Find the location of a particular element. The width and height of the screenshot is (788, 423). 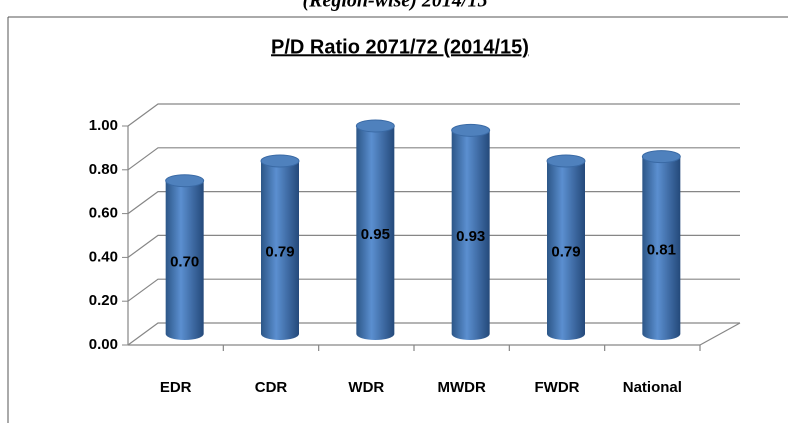

value-label: 0.95 is located at coordinates (375, 234).